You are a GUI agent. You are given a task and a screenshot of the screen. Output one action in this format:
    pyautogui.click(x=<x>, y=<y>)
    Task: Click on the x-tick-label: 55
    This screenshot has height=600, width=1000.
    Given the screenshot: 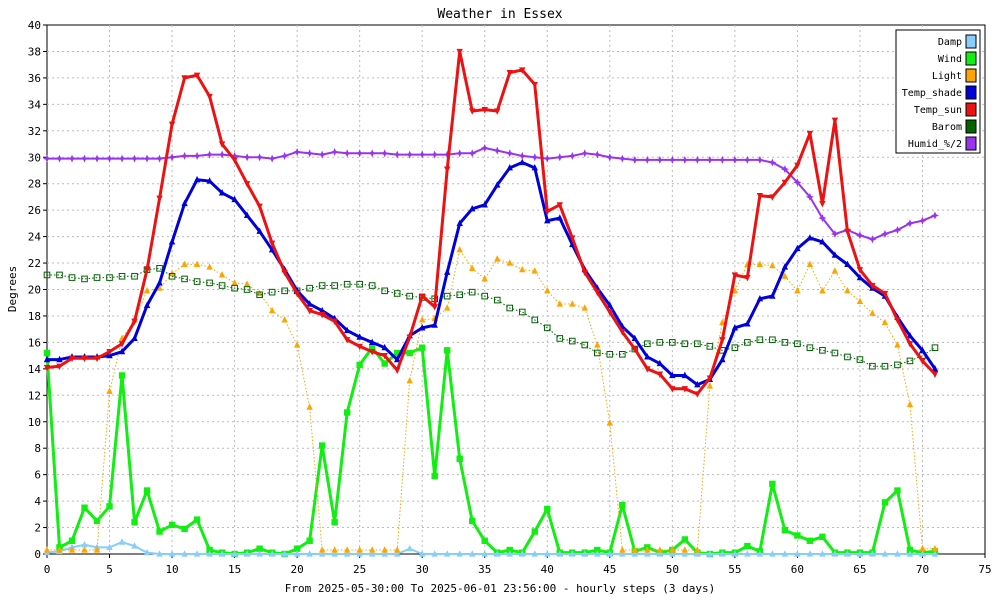 What is the action you would take?
    pyautogui.click(x=734, y=569)
    